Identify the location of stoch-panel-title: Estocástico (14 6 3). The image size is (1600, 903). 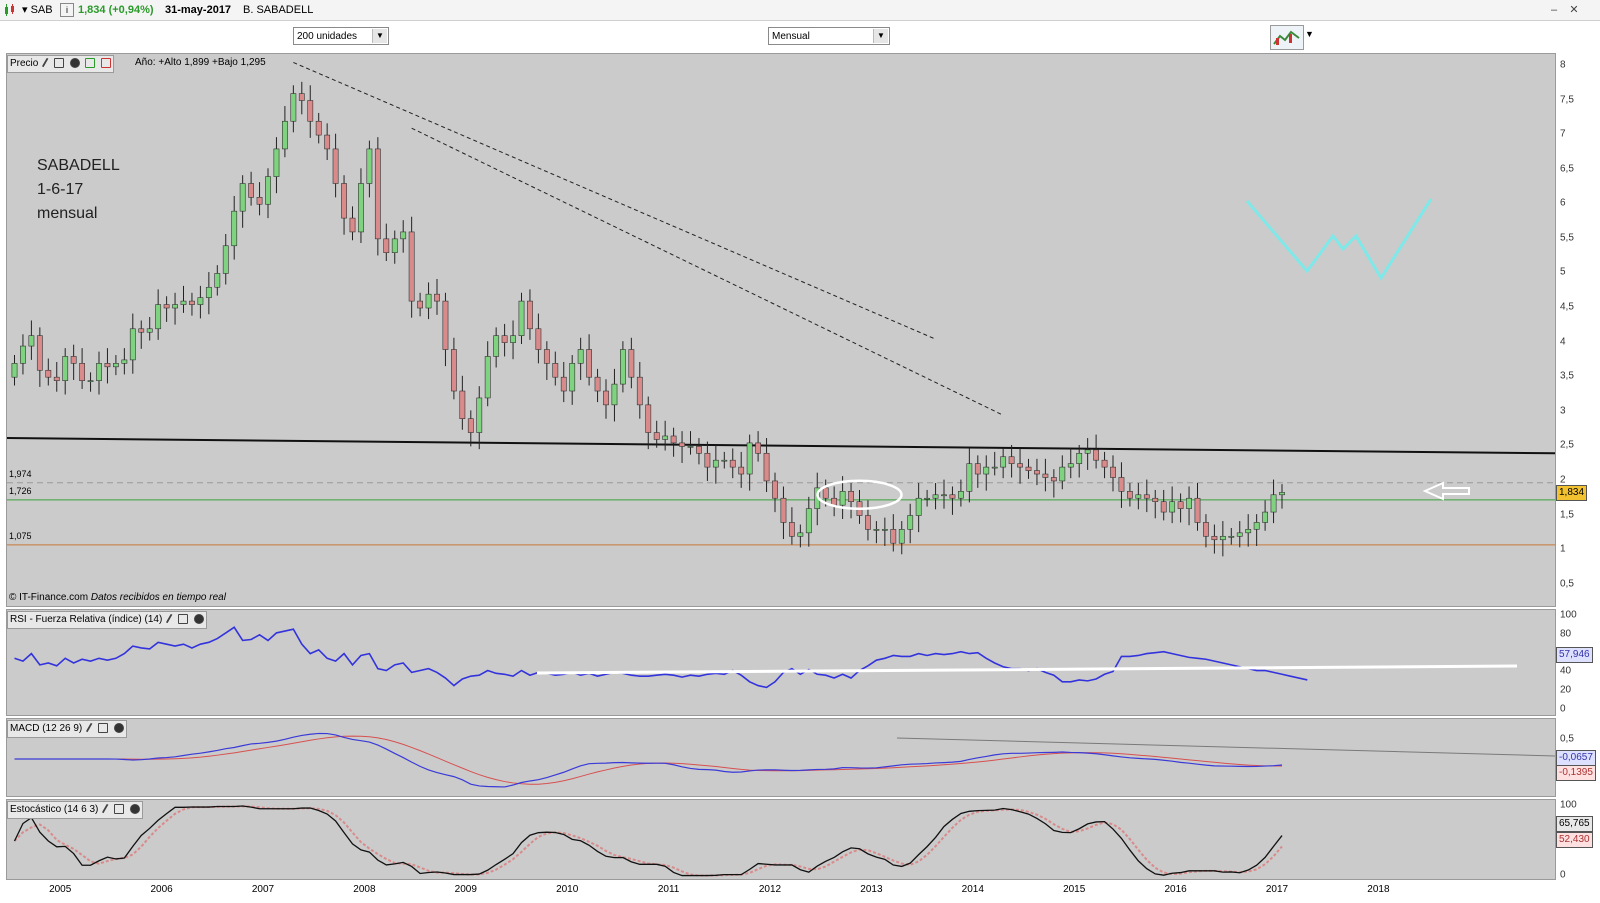
(54, 809).